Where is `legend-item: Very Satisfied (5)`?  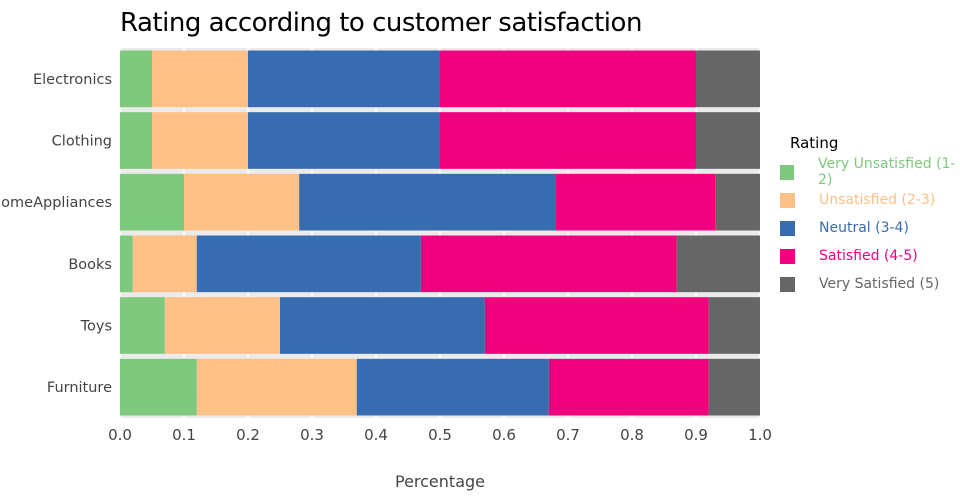
legend-item: Very Satisfied (5) is located at coordinates (870, 284).